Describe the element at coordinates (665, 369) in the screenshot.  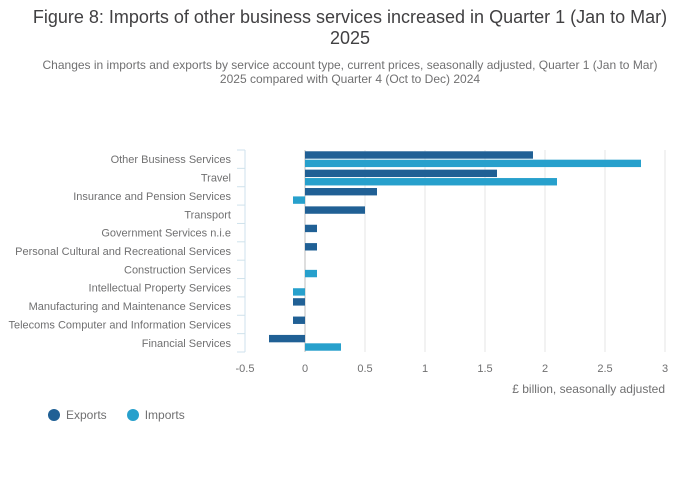
I see `x-tick-label: 3` at that location.